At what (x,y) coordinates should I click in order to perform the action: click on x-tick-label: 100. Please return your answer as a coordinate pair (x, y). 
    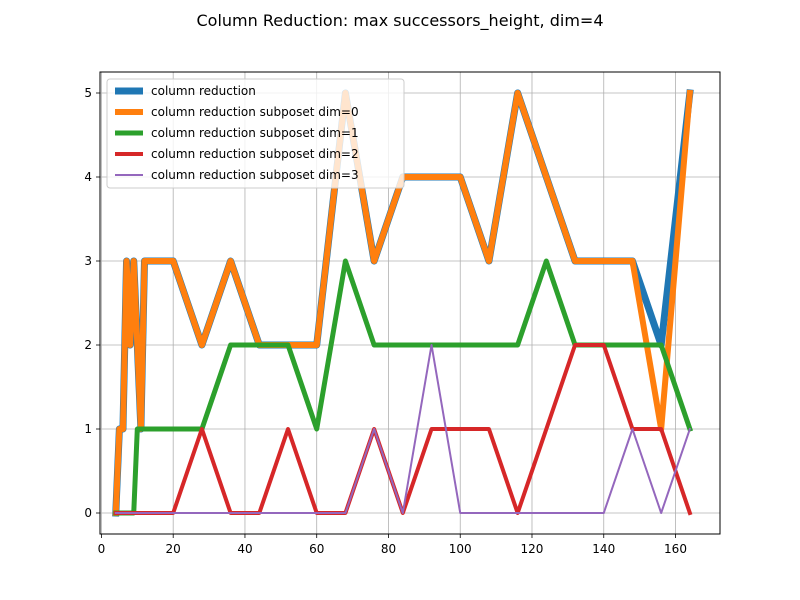
    Looking at the image, I should click on (460, 549).